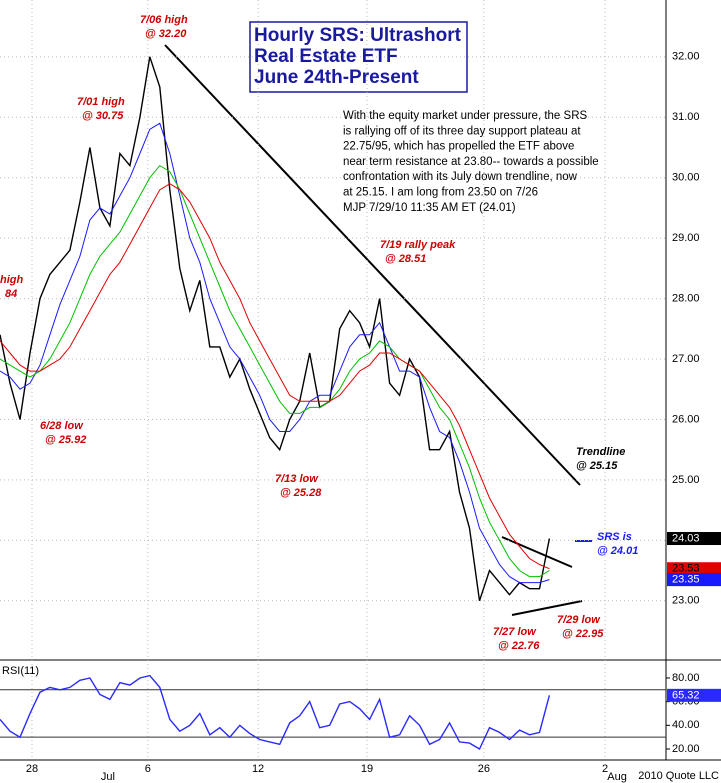 The width and height of the screenshot is (721, 783). I want to click on value-box-label: 23.53, so click(686, 569).